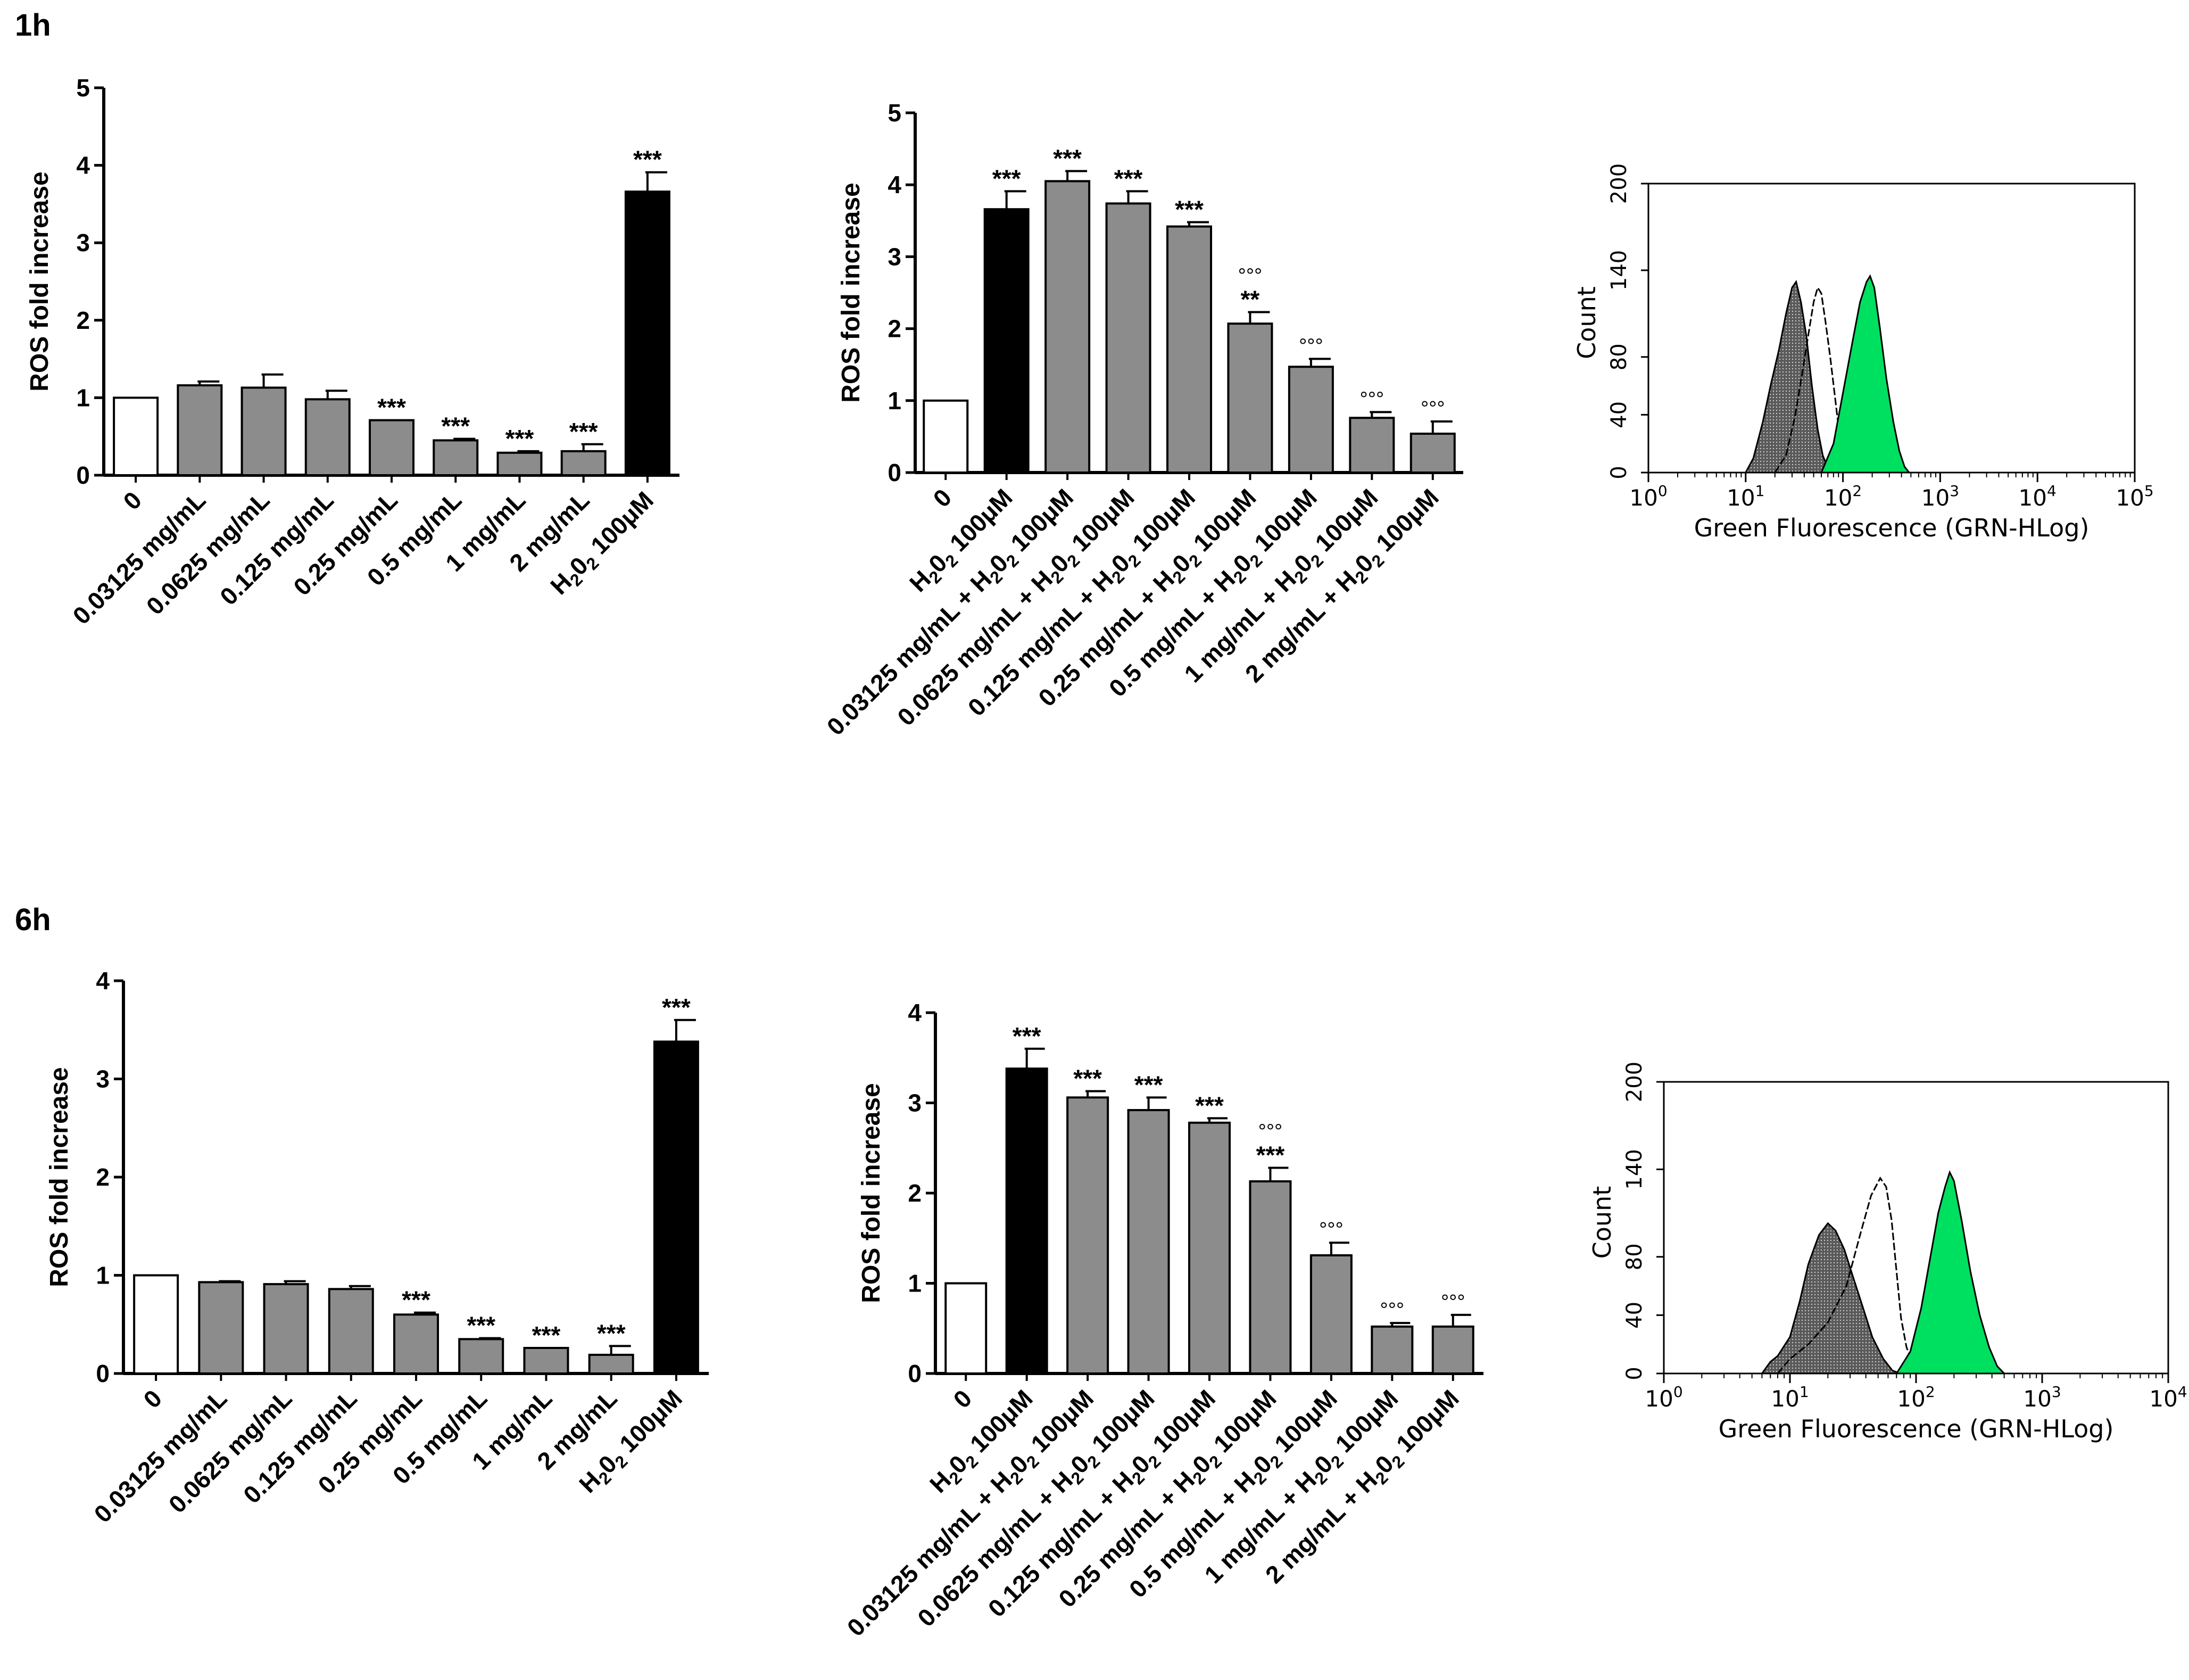 Image resolution: width=2189 pixels, height=1680 pixels. I want to click on hist-frame, so click(1916, 1228).